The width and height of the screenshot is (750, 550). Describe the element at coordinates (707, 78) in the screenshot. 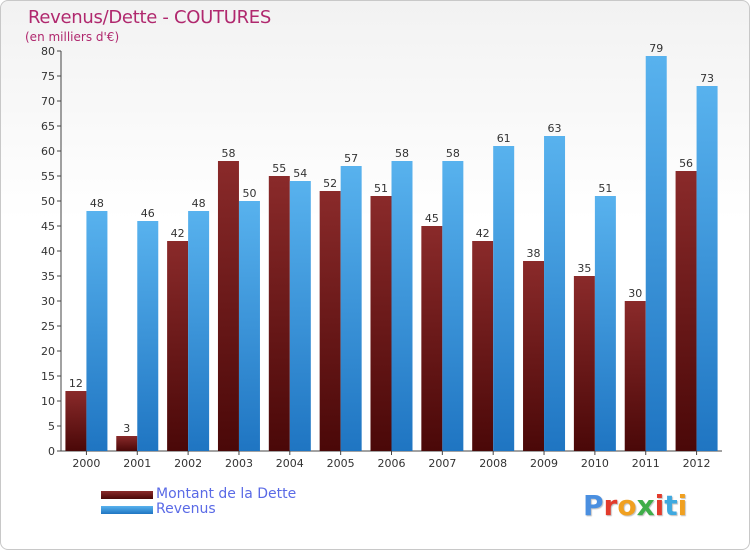

I see `data-label-revenus: 73` at that location.